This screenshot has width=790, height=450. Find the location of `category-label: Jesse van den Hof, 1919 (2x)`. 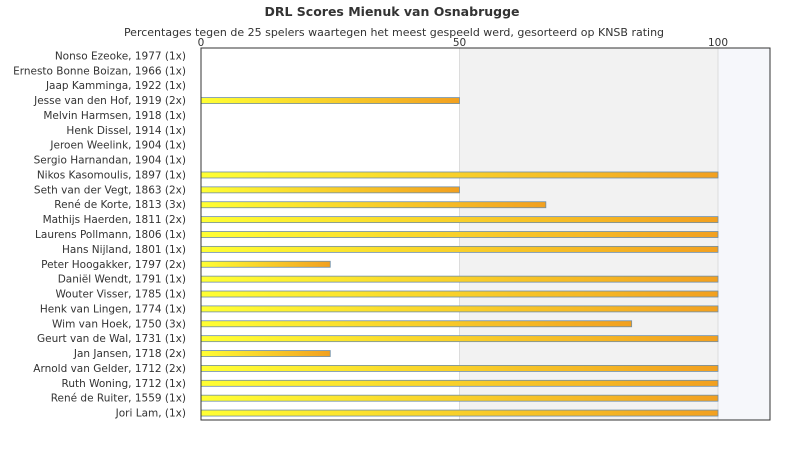

category-label: Jesse van den Hof, 1919 (2x) is located at coordinates (109, 101).